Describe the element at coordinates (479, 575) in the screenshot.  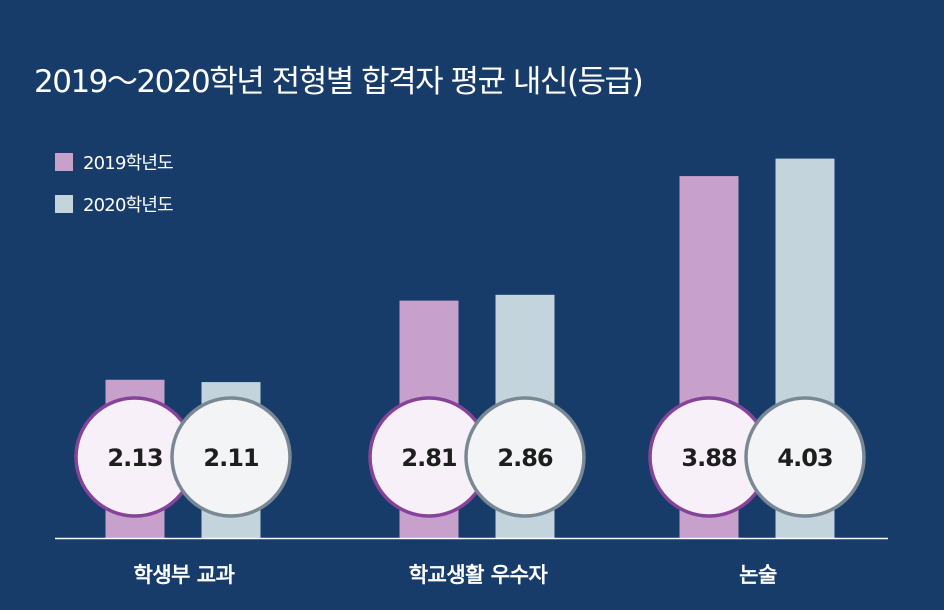
I see `category-label-1: 학교생활 우수자` at that location.